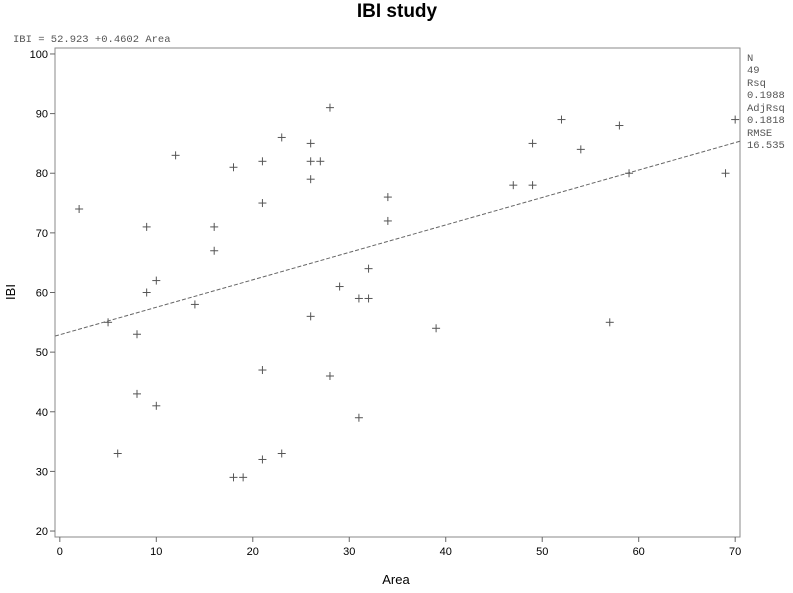 This screenshot has height=593, width=793. What do you see at coordinates (399, 547) in the screenshot?
I see `x-axis: 0 10 20 30 40 50 60 70` at bounding box center [399, 547].